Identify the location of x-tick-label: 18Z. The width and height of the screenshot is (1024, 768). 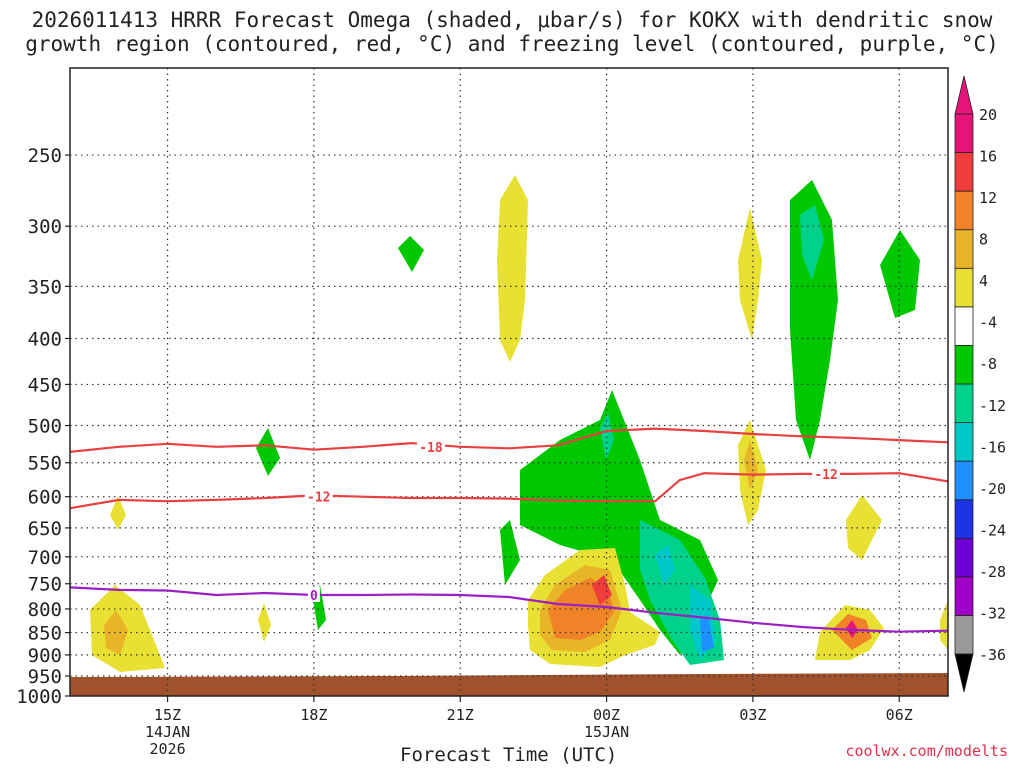
(313, 715).